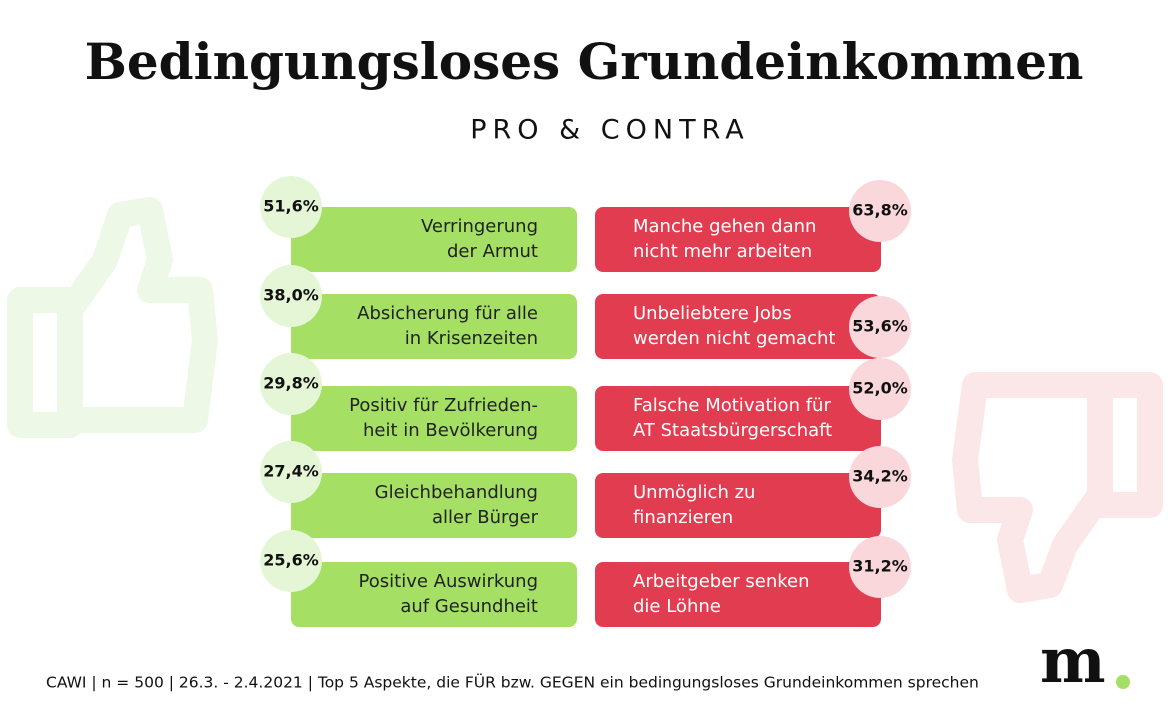  I want to click on pro-label: heit in Bevölkerung, so click(450, 430).